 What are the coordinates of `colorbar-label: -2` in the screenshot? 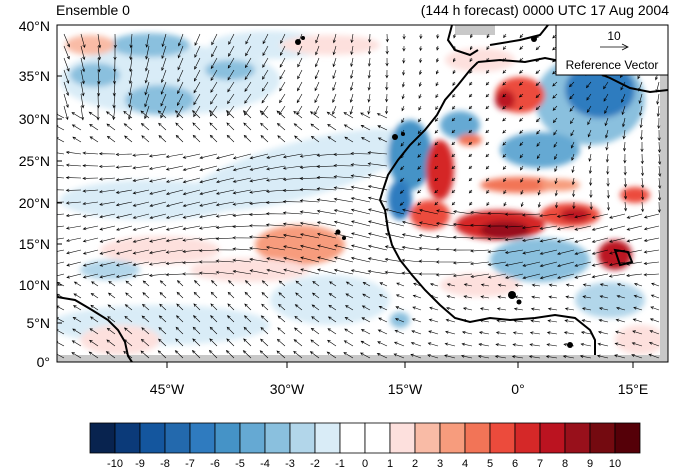 It's located at (315, 464).